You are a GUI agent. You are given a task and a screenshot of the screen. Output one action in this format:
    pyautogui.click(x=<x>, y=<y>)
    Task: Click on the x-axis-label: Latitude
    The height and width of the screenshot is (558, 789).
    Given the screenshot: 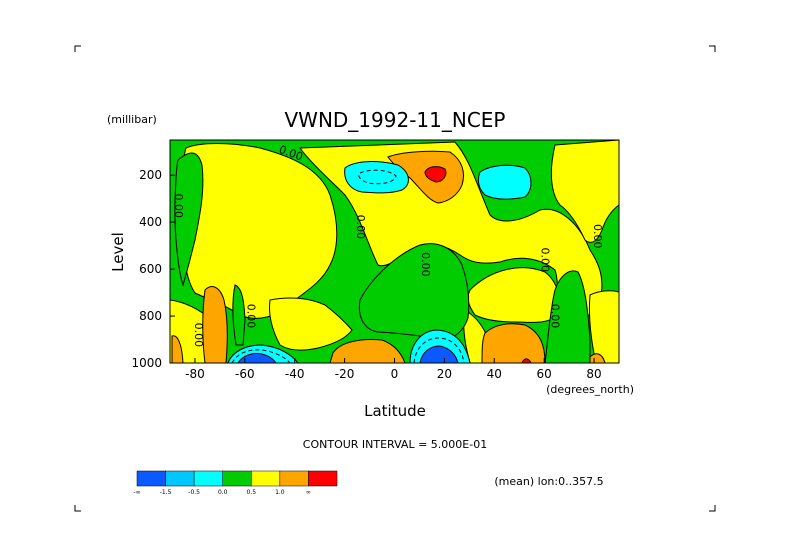 What is the action you would take?
    pyautogui.click(x=395, y=411)
    